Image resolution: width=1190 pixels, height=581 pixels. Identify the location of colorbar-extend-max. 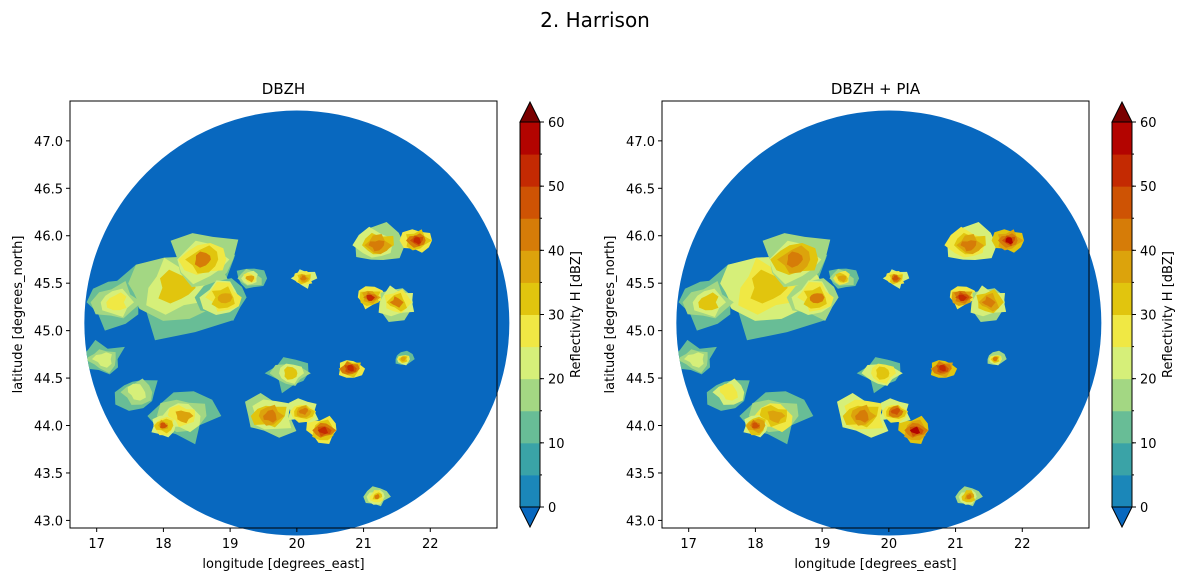
(1122, 111).